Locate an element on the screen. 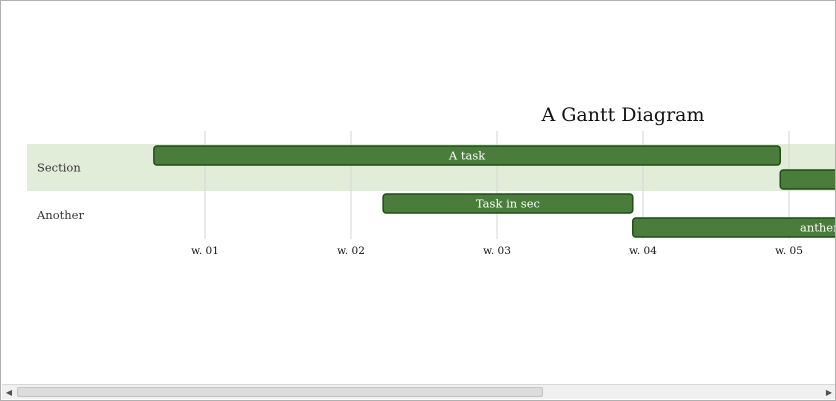 The image size is (836, 401). scrollbar-thumb is located at coordinates (280, 392).